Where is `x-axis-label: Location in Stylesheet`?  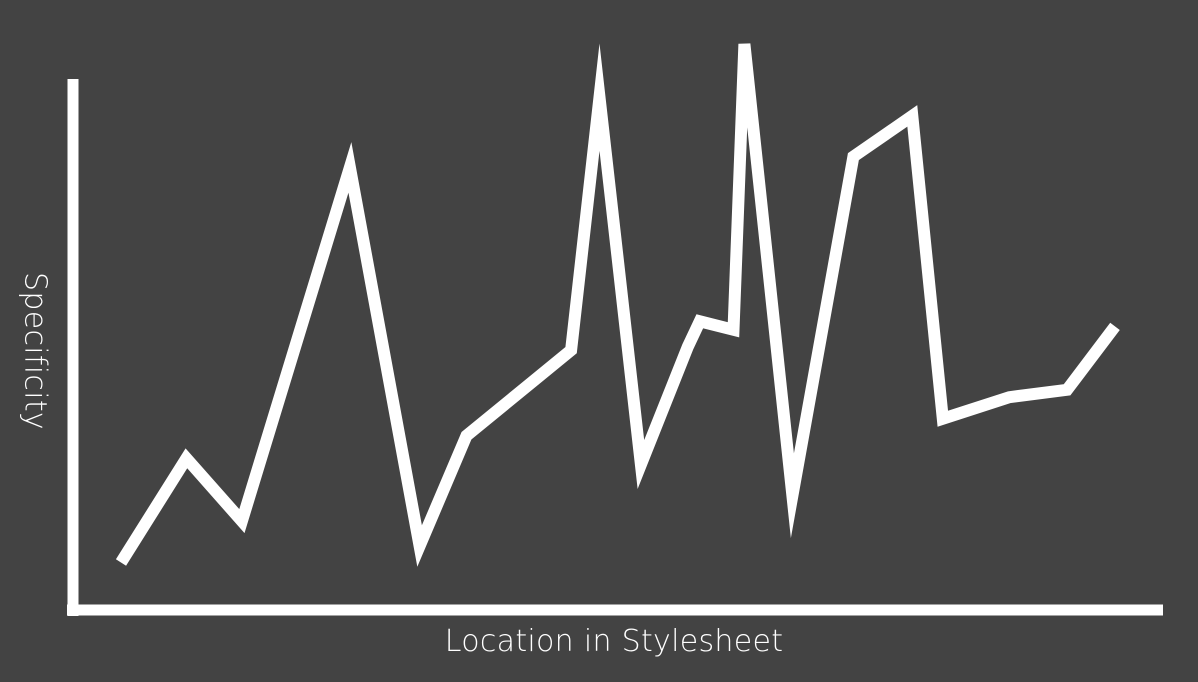 x-axis-label: Location in Stylesheet is located at coordinates (614, 641).